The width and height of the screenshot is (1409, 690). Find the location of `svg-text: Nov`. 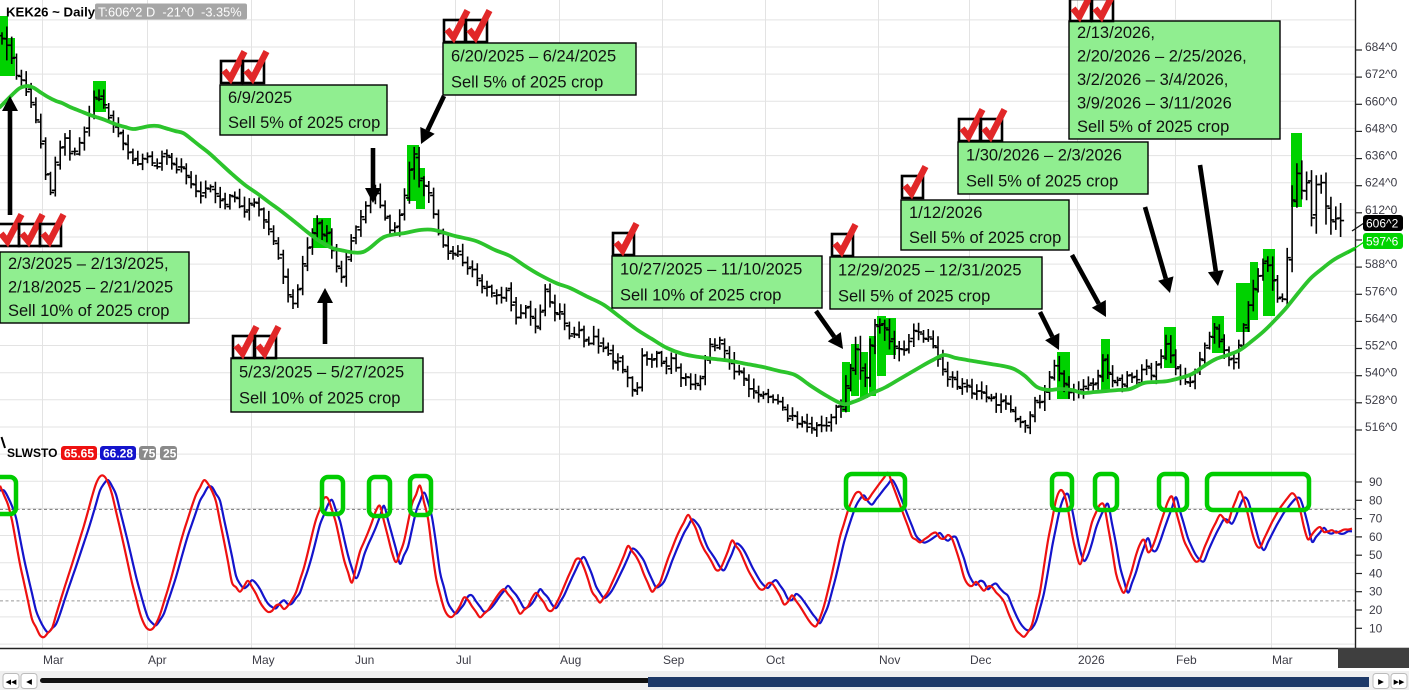

svg-text: Nov is located at coordinates (889, 660).